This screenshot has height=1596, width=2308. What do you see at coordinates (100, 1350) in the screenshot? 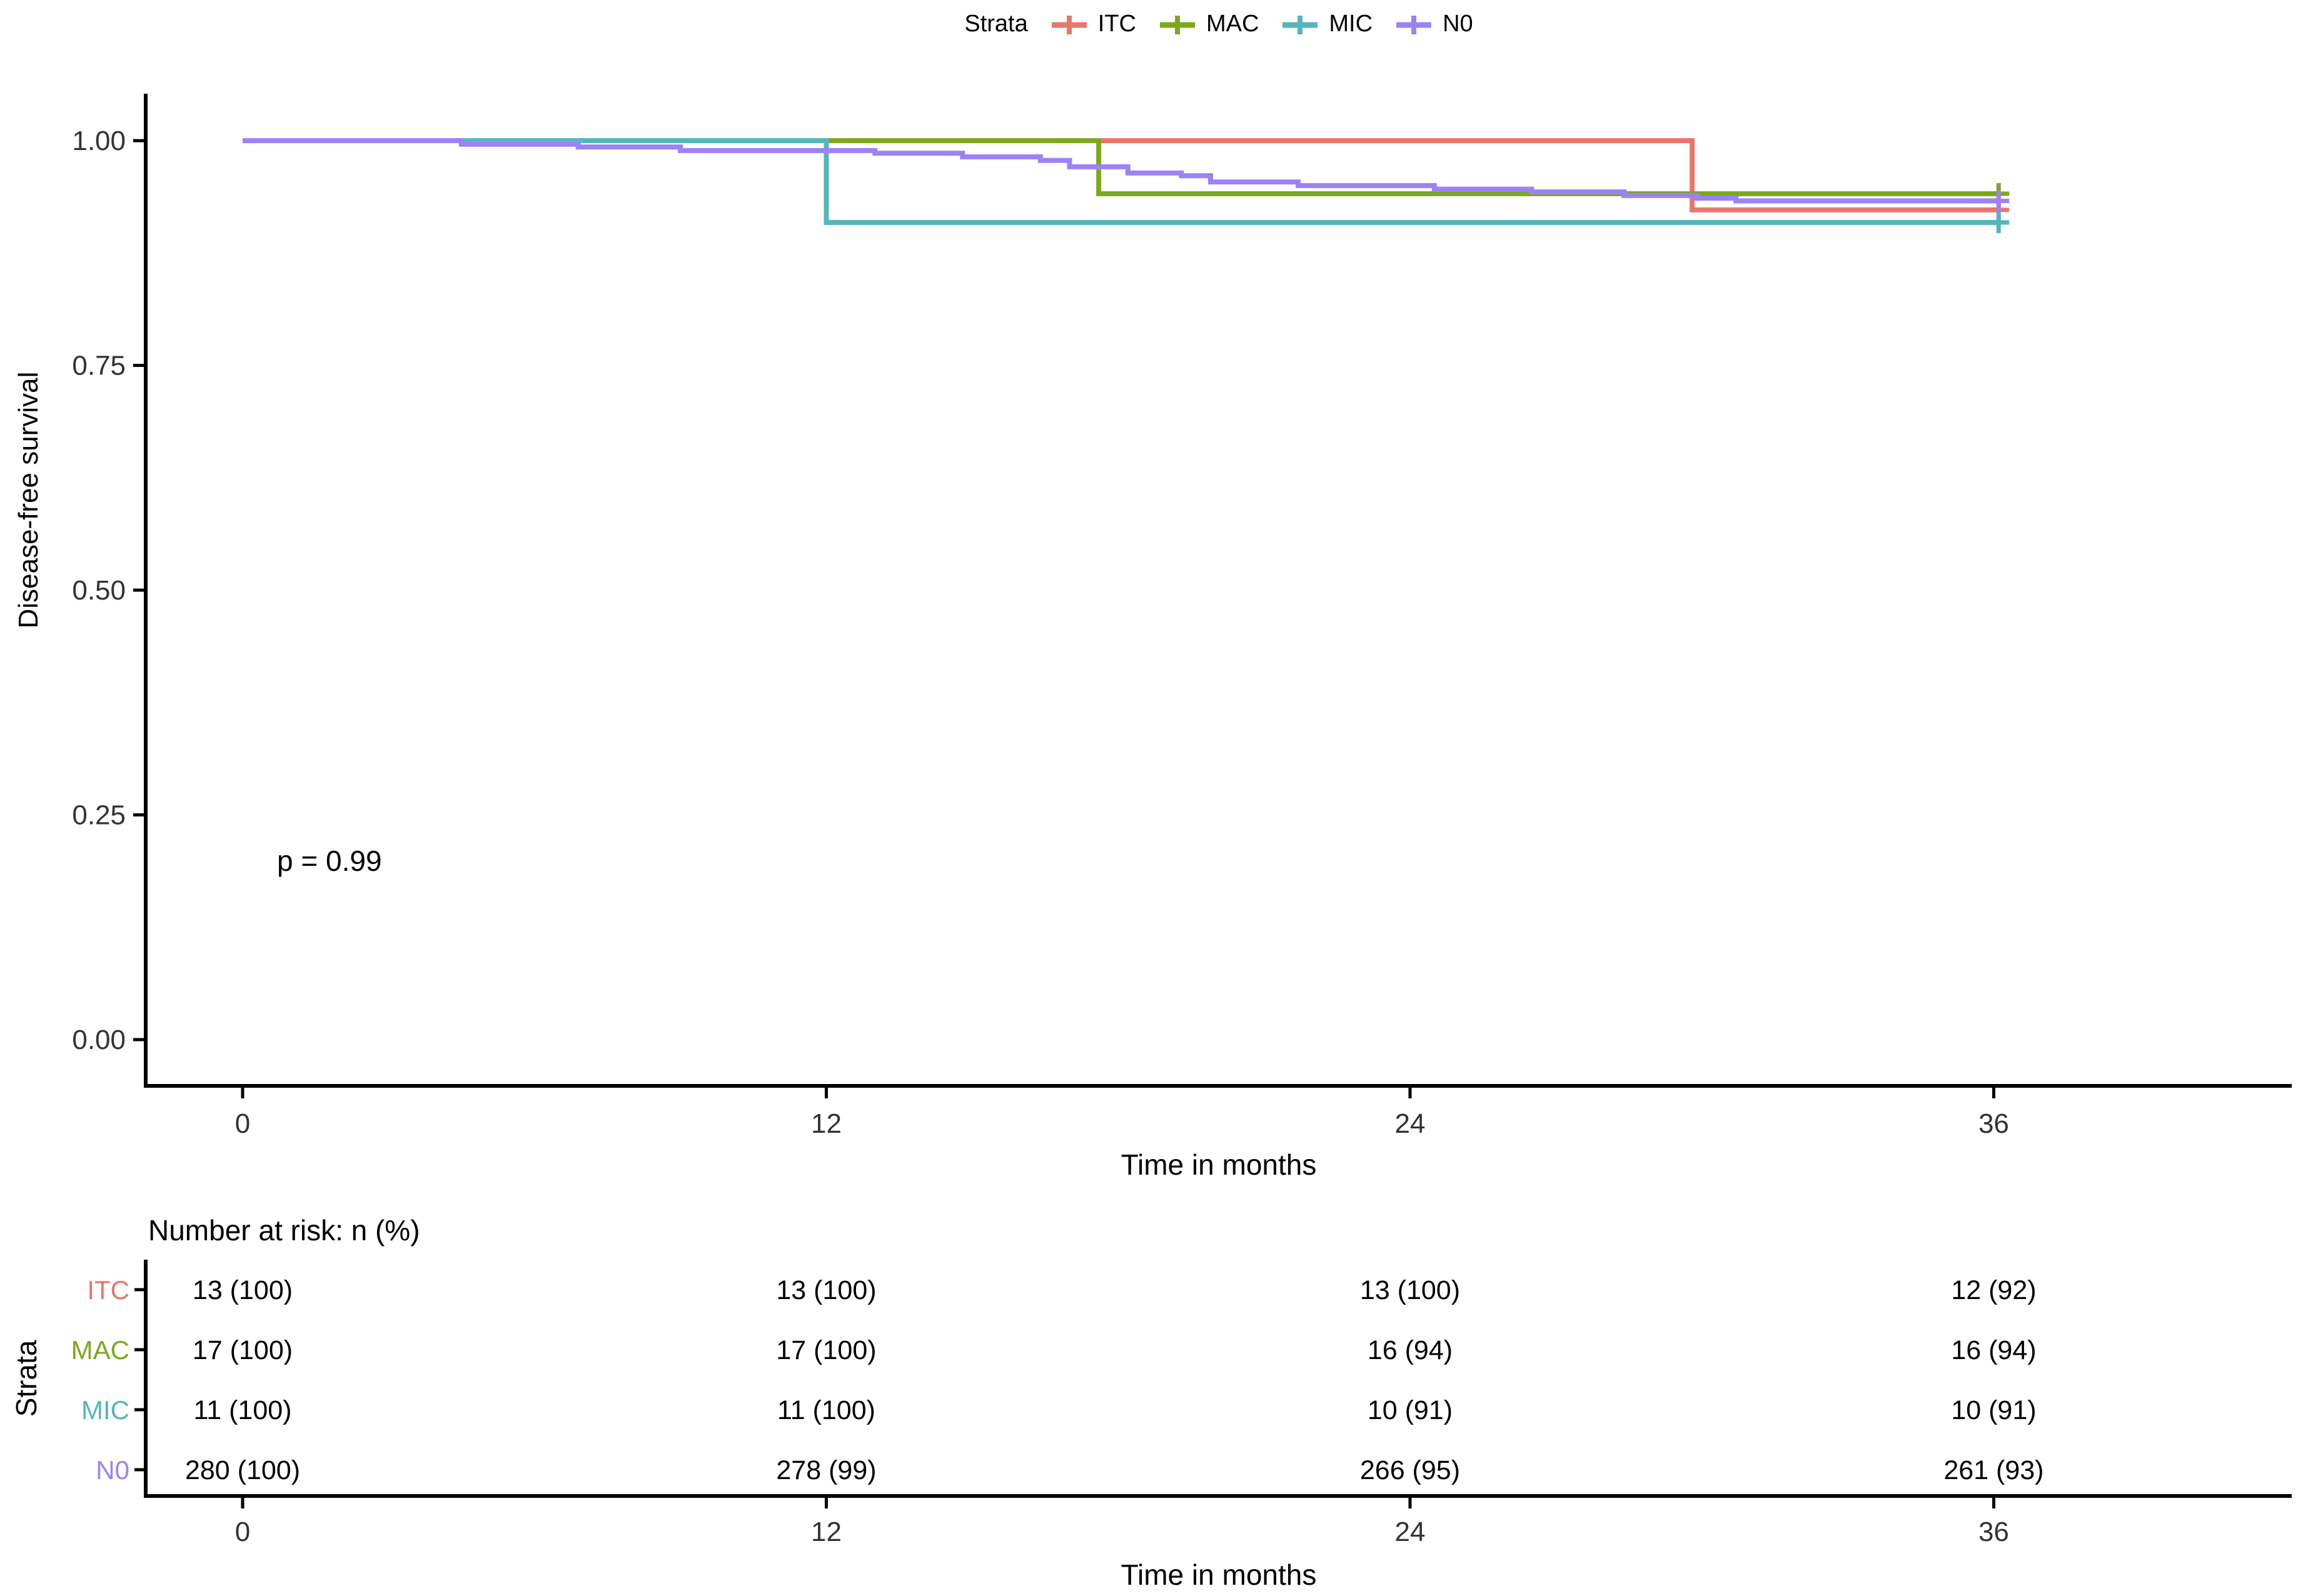
I see `table-row-label-mac: MAC` at bounding box center [100, 1350].